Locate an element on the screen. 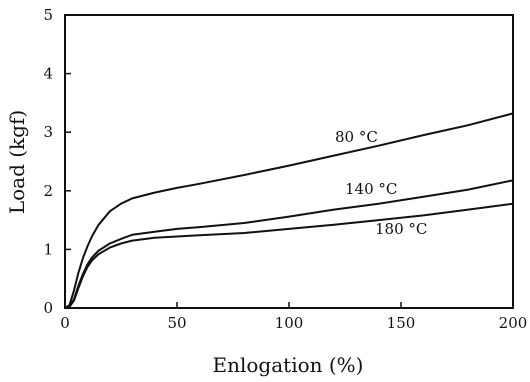  series-label-140c: 140 °C is located at coordinates (371, 189).